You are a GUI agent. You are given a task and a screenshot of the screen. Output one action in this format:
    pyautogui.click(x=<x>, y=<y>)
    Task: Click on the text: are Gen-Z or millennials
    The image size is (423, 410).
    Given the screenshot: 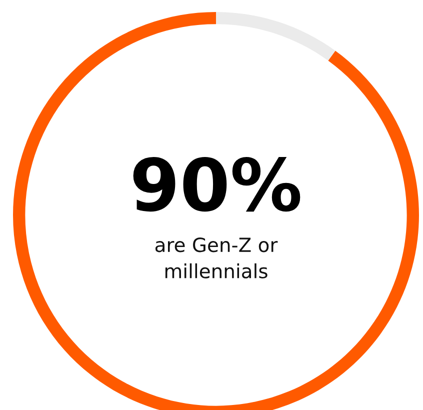 What is the action you would take?
    pyautogui.click(x=216, y=257)
    